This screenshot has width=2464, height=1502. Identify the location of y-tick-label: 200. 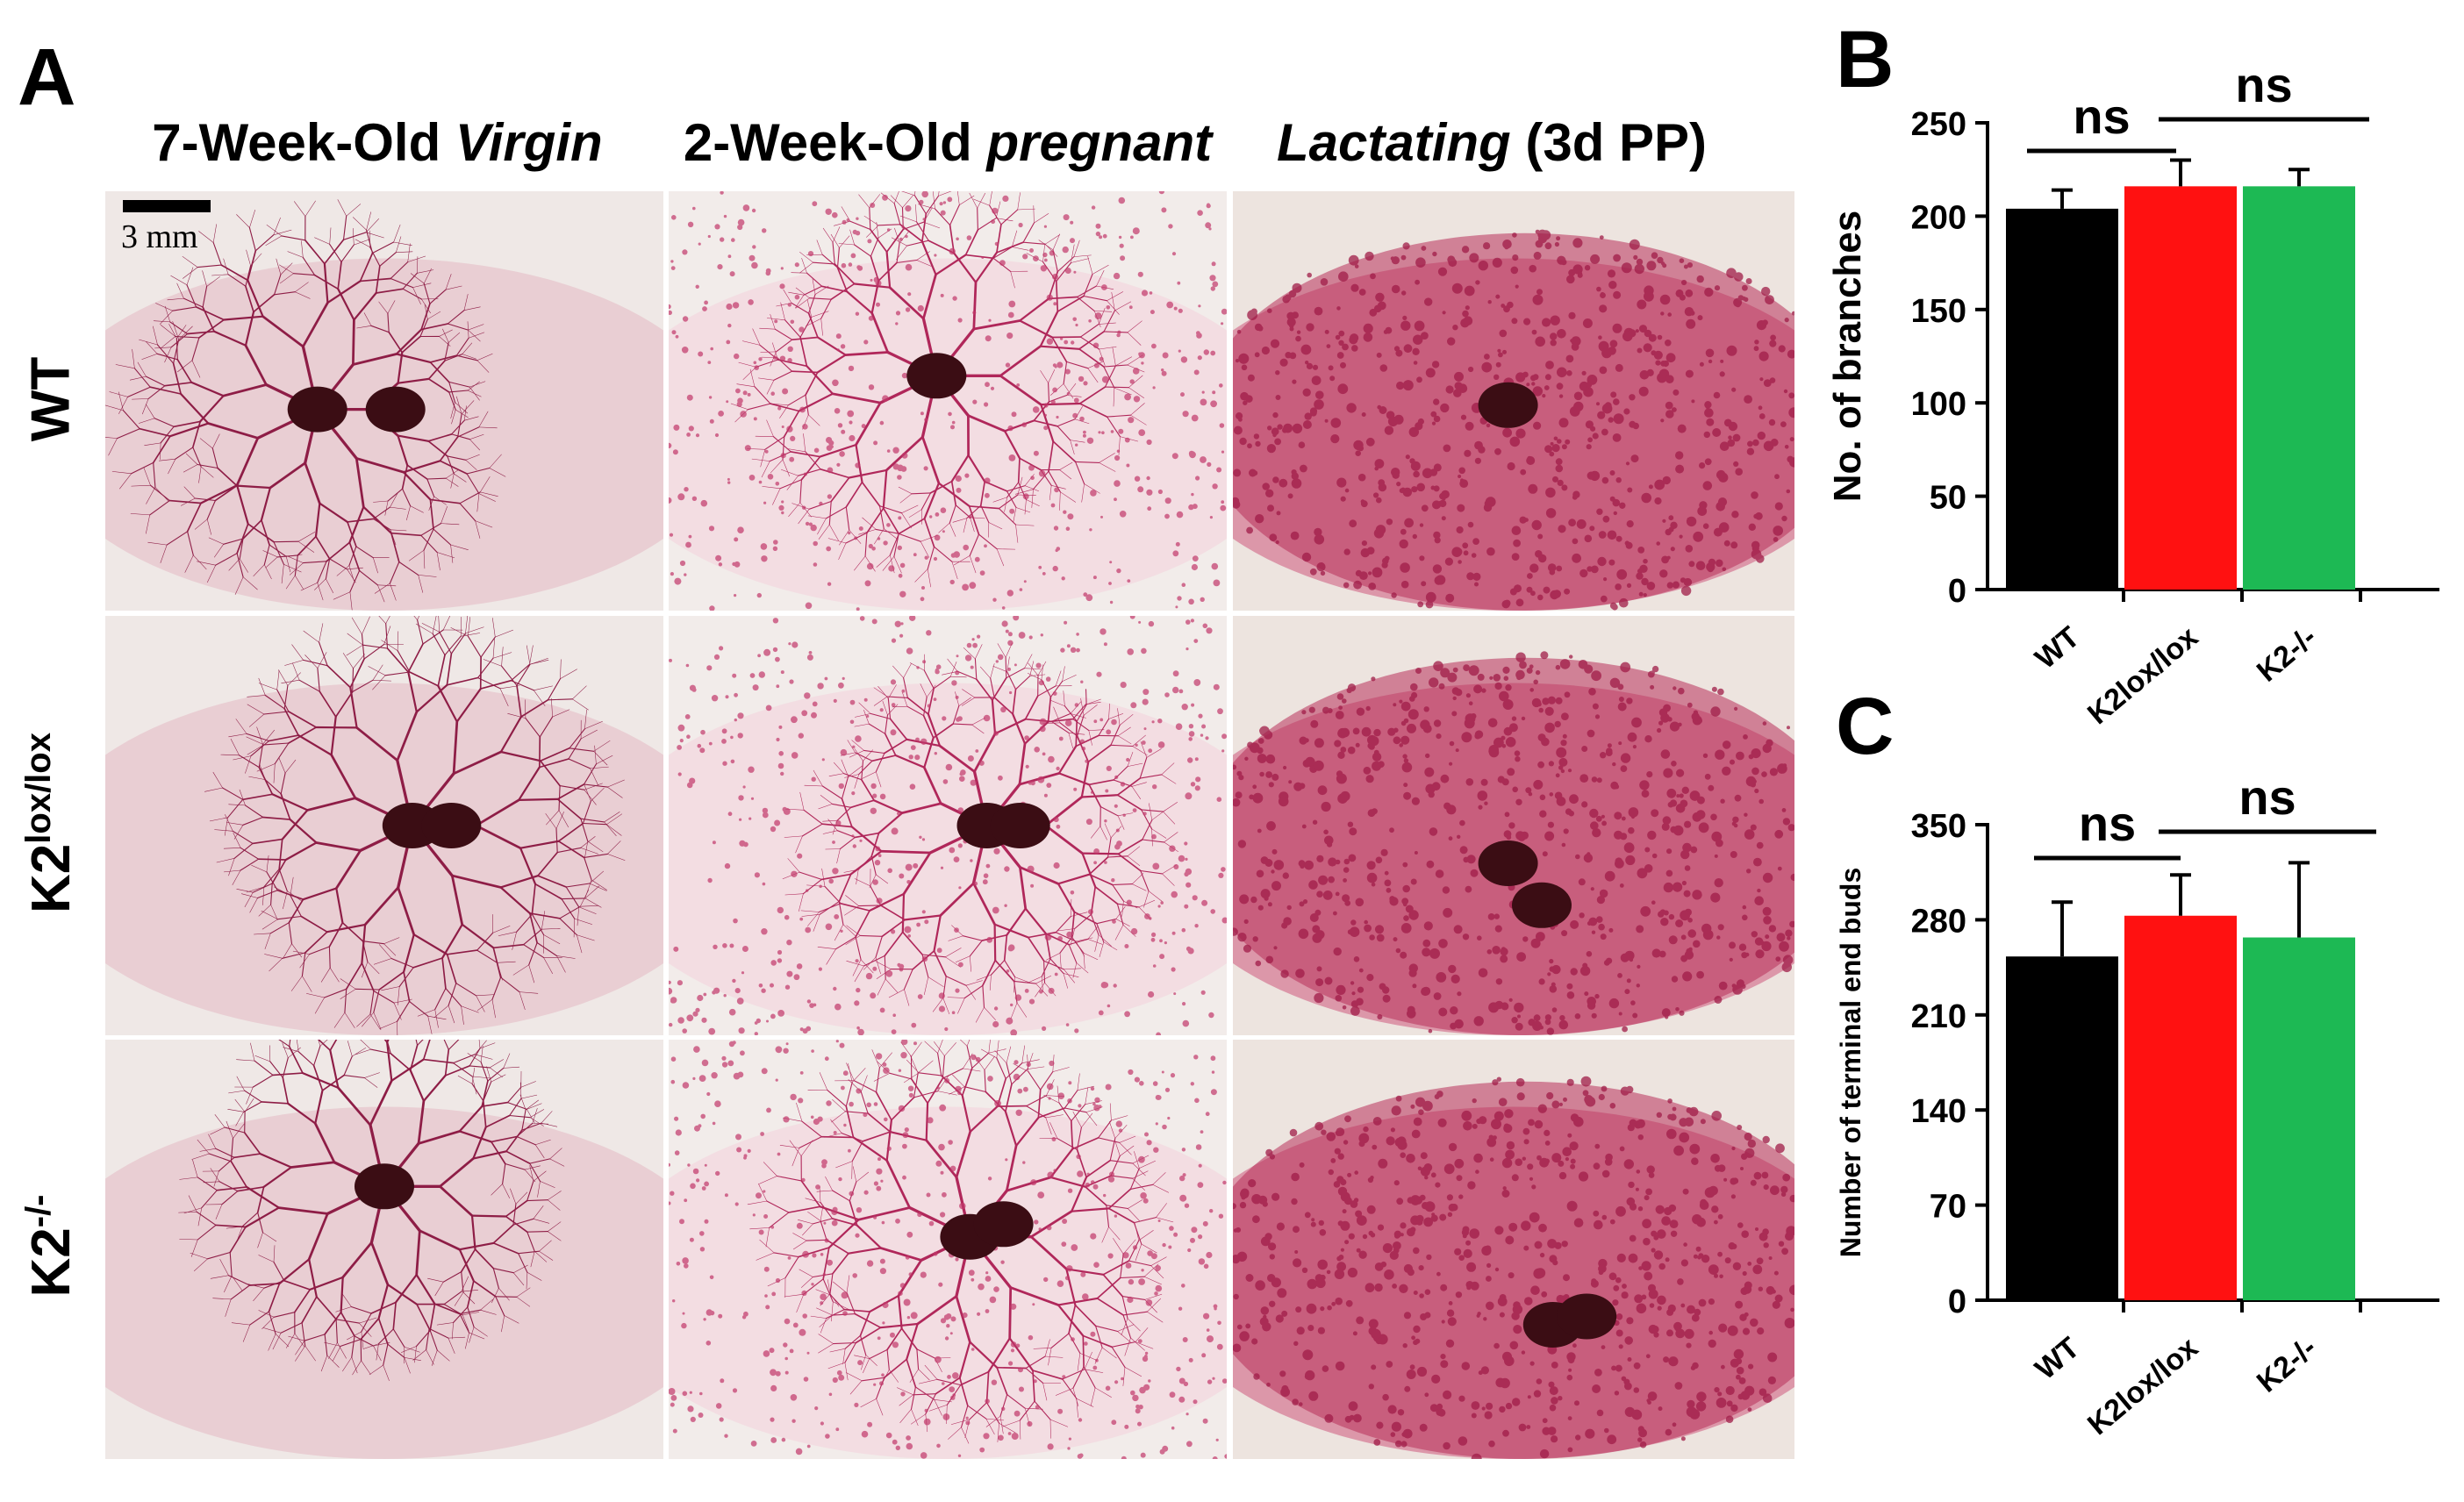
(1938, 217).